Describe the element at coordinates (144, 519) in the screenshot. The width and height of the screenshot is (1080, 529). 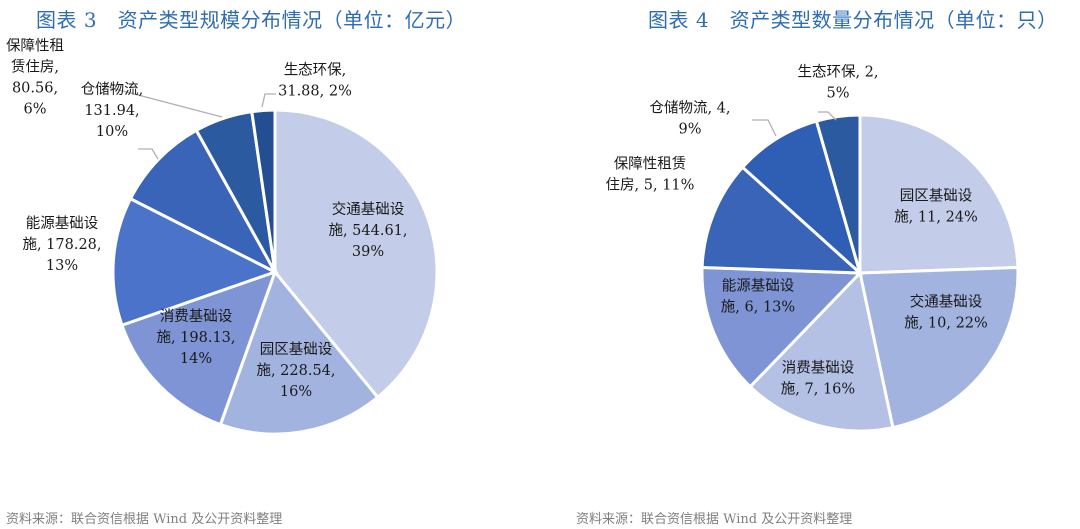
I see `chart1-source: 资料来源：联合资信根据 Wind 及公开资料整理` at that location.